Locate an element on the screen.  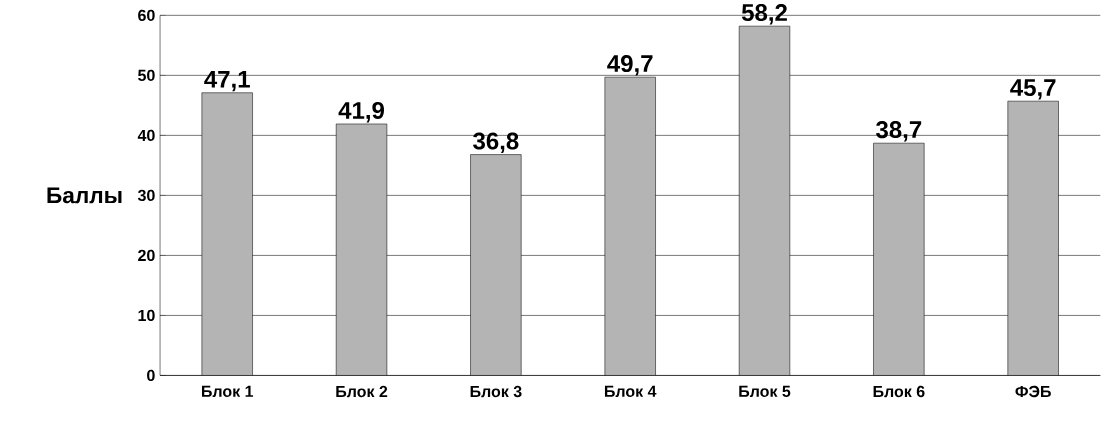
x-tick-label: ФЭБ is located at coordinates (1033, 391).